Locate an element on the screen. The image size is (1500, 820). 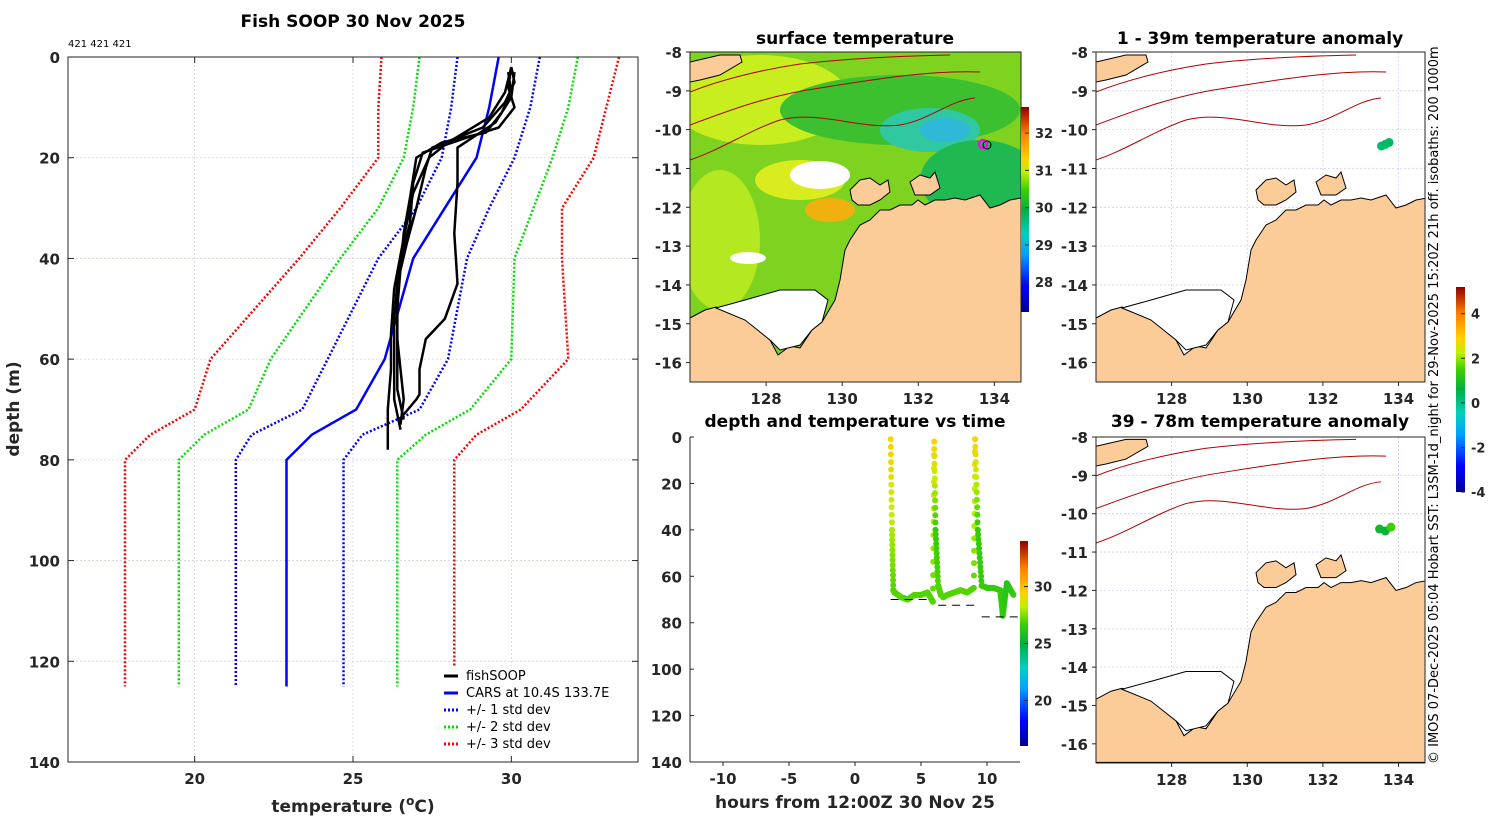
svg-text: +/- 2 std dev is located at coordinates (508, 727).